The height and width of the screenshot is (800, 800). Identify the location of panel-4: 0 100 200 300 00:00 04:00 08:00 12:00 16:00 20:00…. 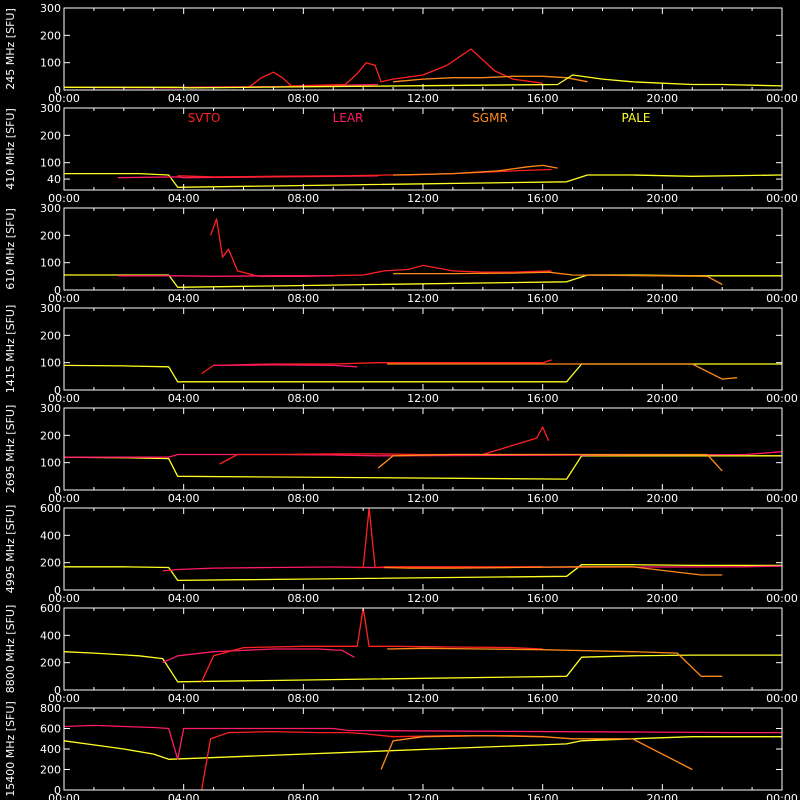
(401, 453).